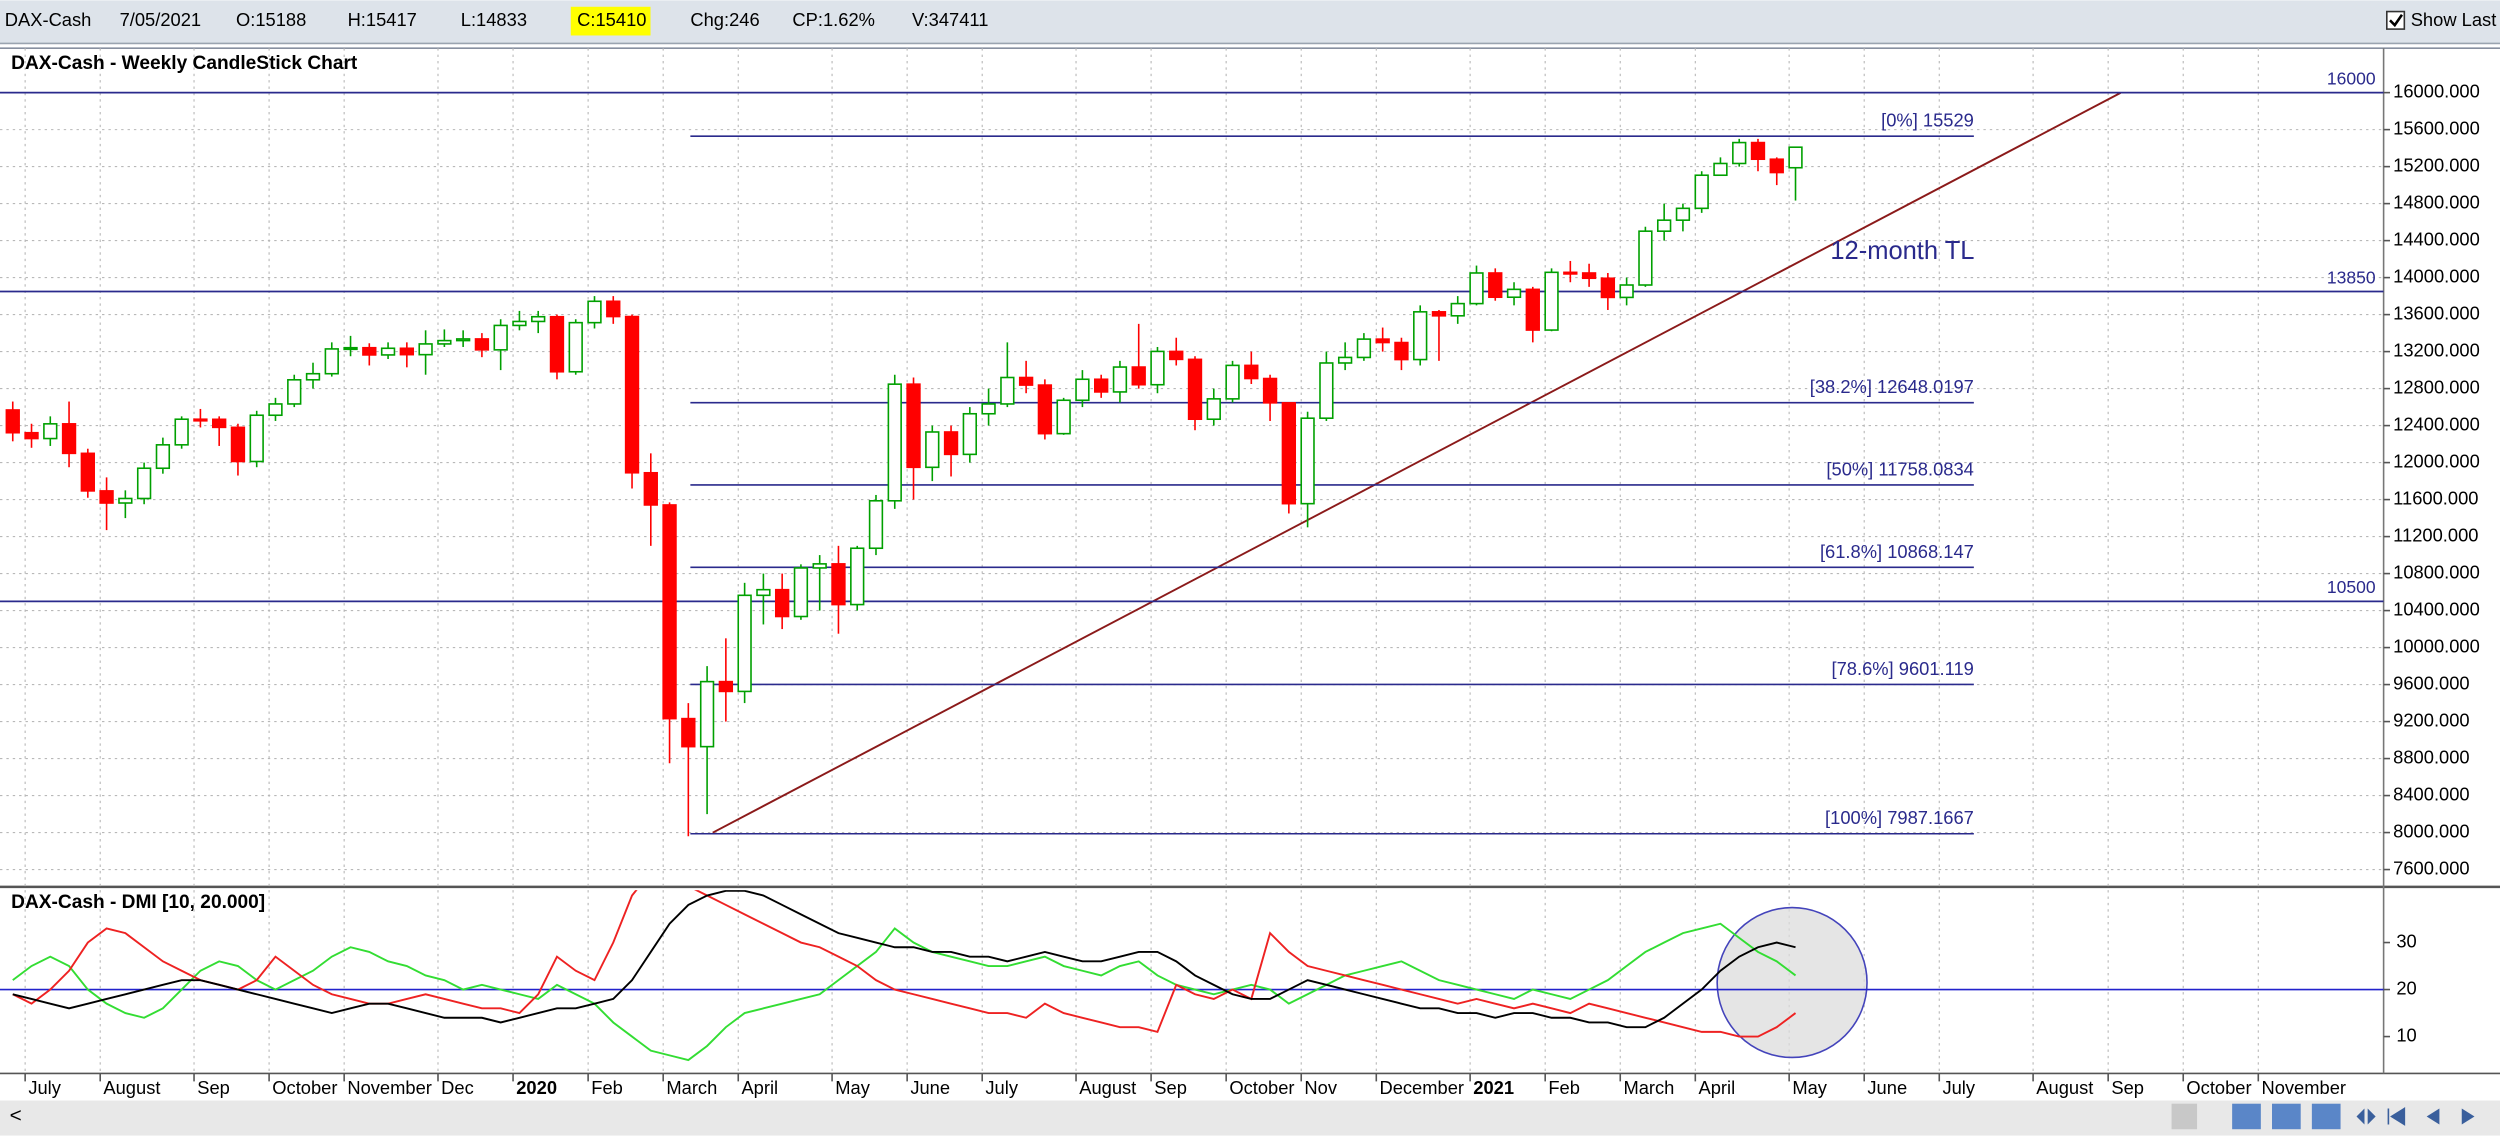 The height and width of the screenshot is (1136, 2500). What do you see at coordinates (2351, 587) in the screenshot?
I see `level-label: 10500` at bounding box center [2351, 587].